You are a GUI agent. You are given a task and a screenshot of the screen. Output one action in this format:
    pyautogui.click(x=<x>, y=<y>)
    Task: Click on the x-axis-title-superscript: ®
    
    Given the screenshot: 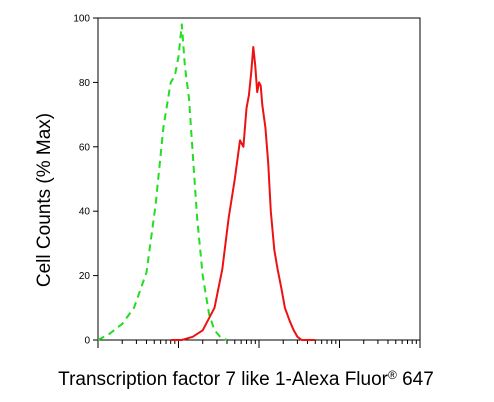 What is the action you would take?
    pyautogui.click(x=392, y=375)
    